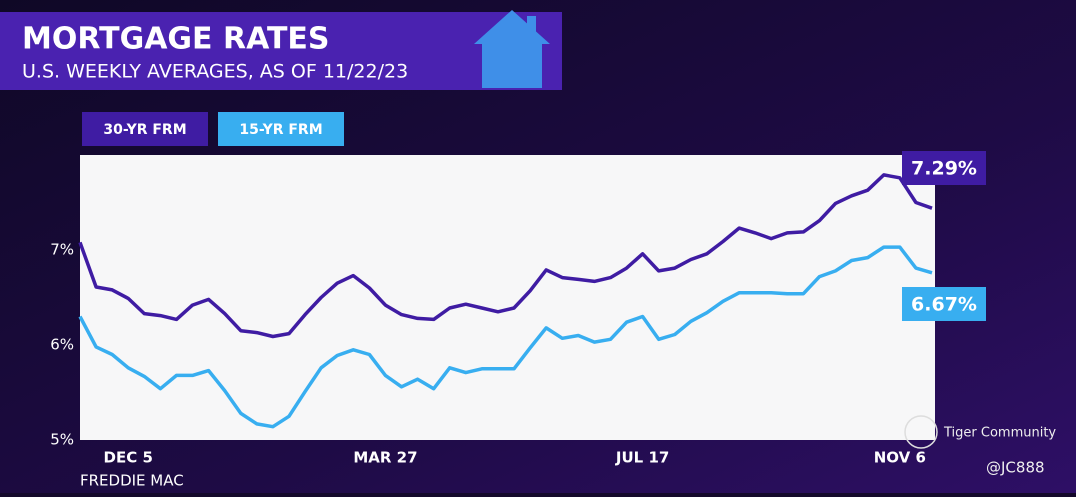  What do you see at coordinates (1015, 468) in the screenshot?
I see `handle: @JC888` at bounding box center [1015, 468].